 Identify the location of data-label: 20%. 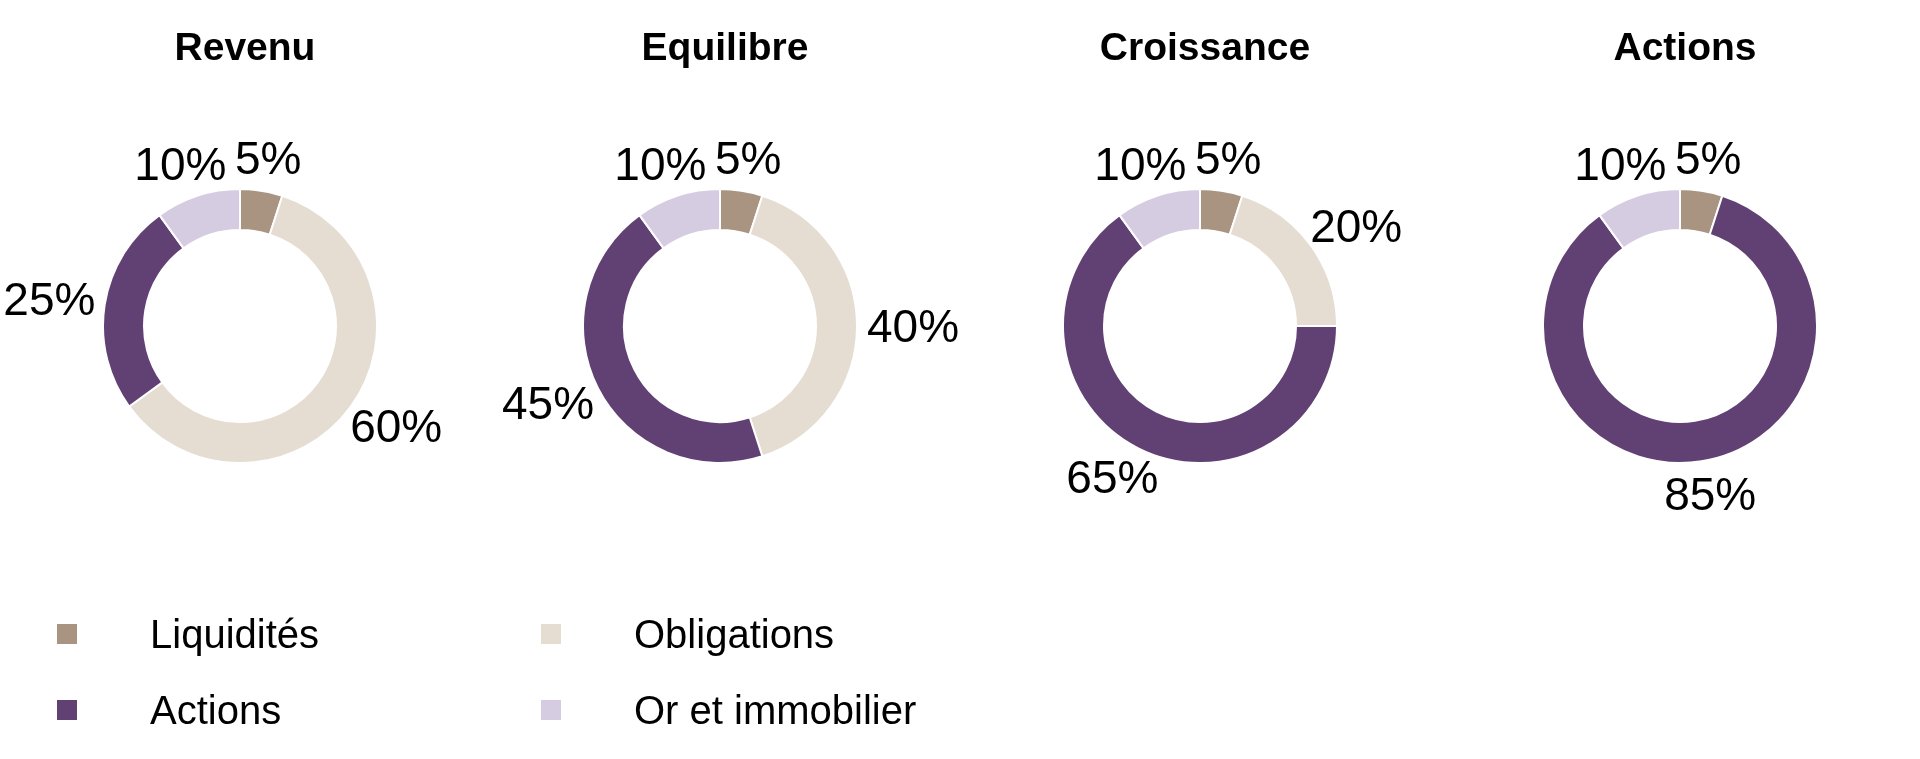
(1356, 226).